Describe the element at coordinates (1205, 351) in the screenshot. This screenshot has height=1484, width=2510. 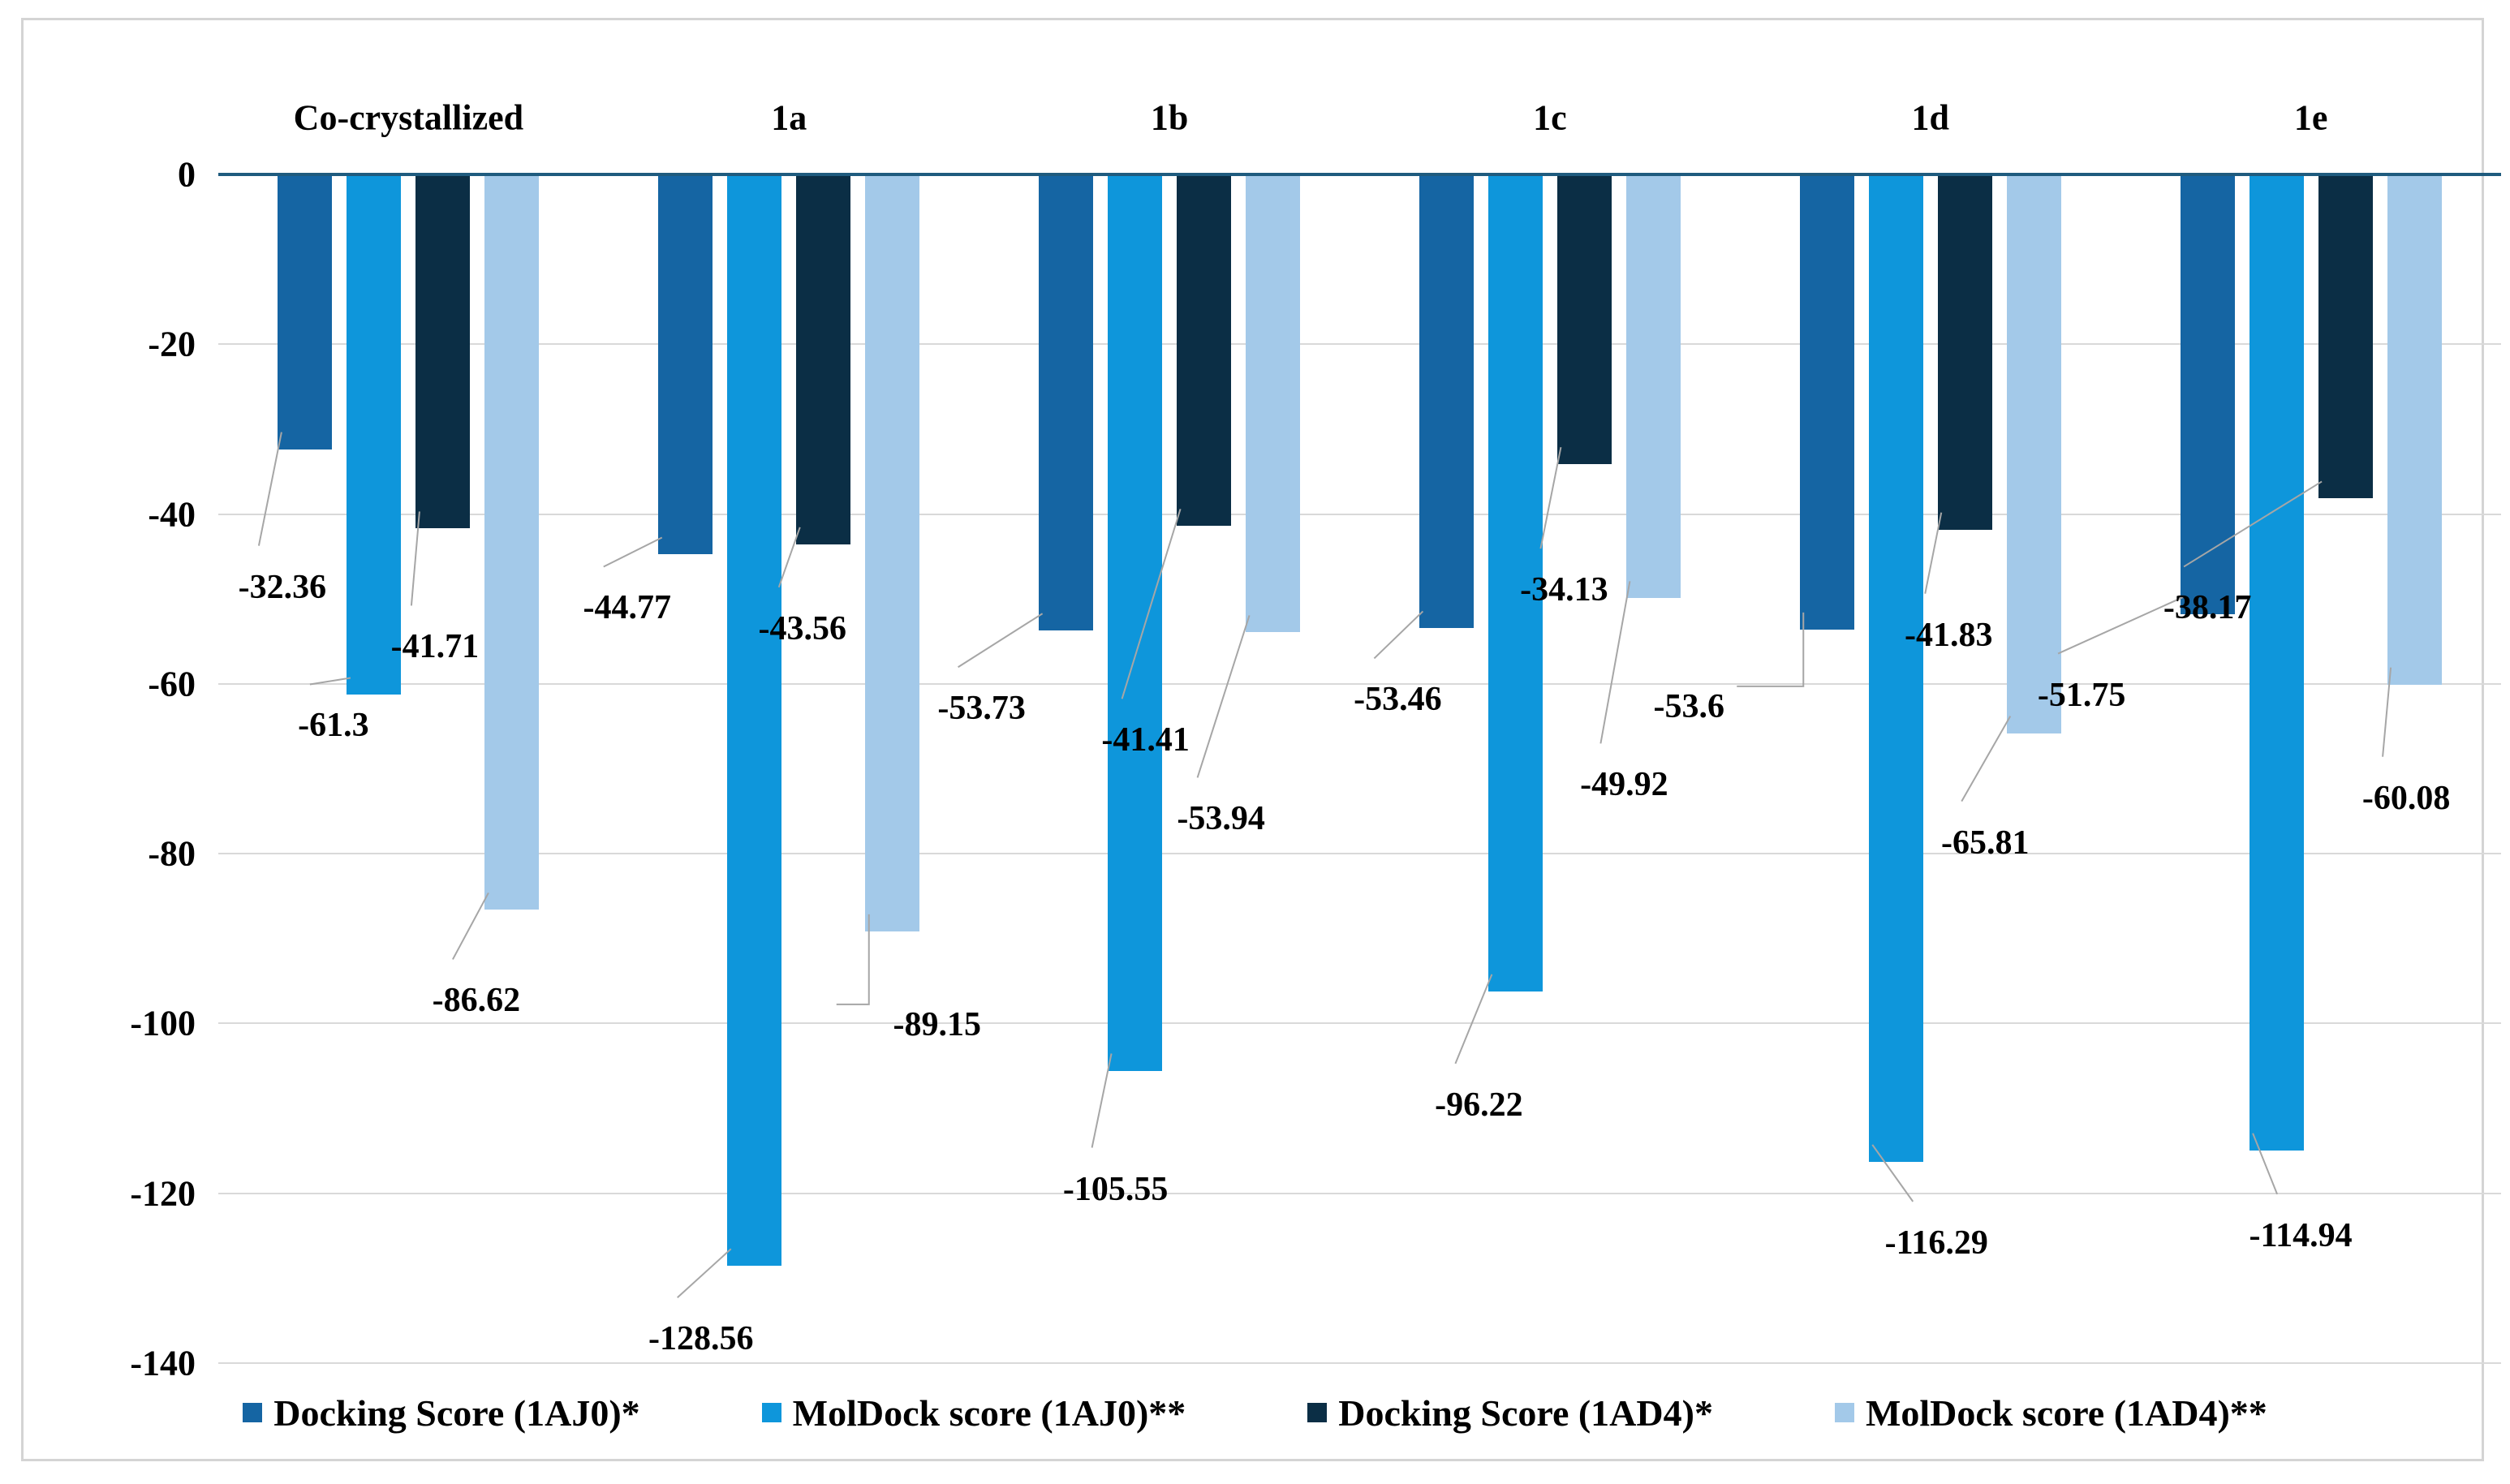
I see `bar-1b-series3` at that location.